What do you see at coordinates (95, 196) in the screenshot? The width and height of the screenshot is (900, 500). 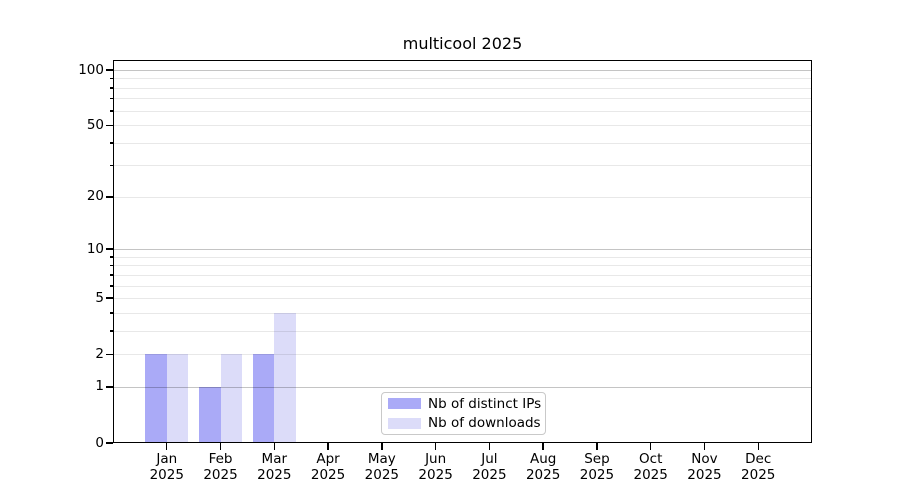 I see `y-tick-label: 20` at bounding box center [95, 196].